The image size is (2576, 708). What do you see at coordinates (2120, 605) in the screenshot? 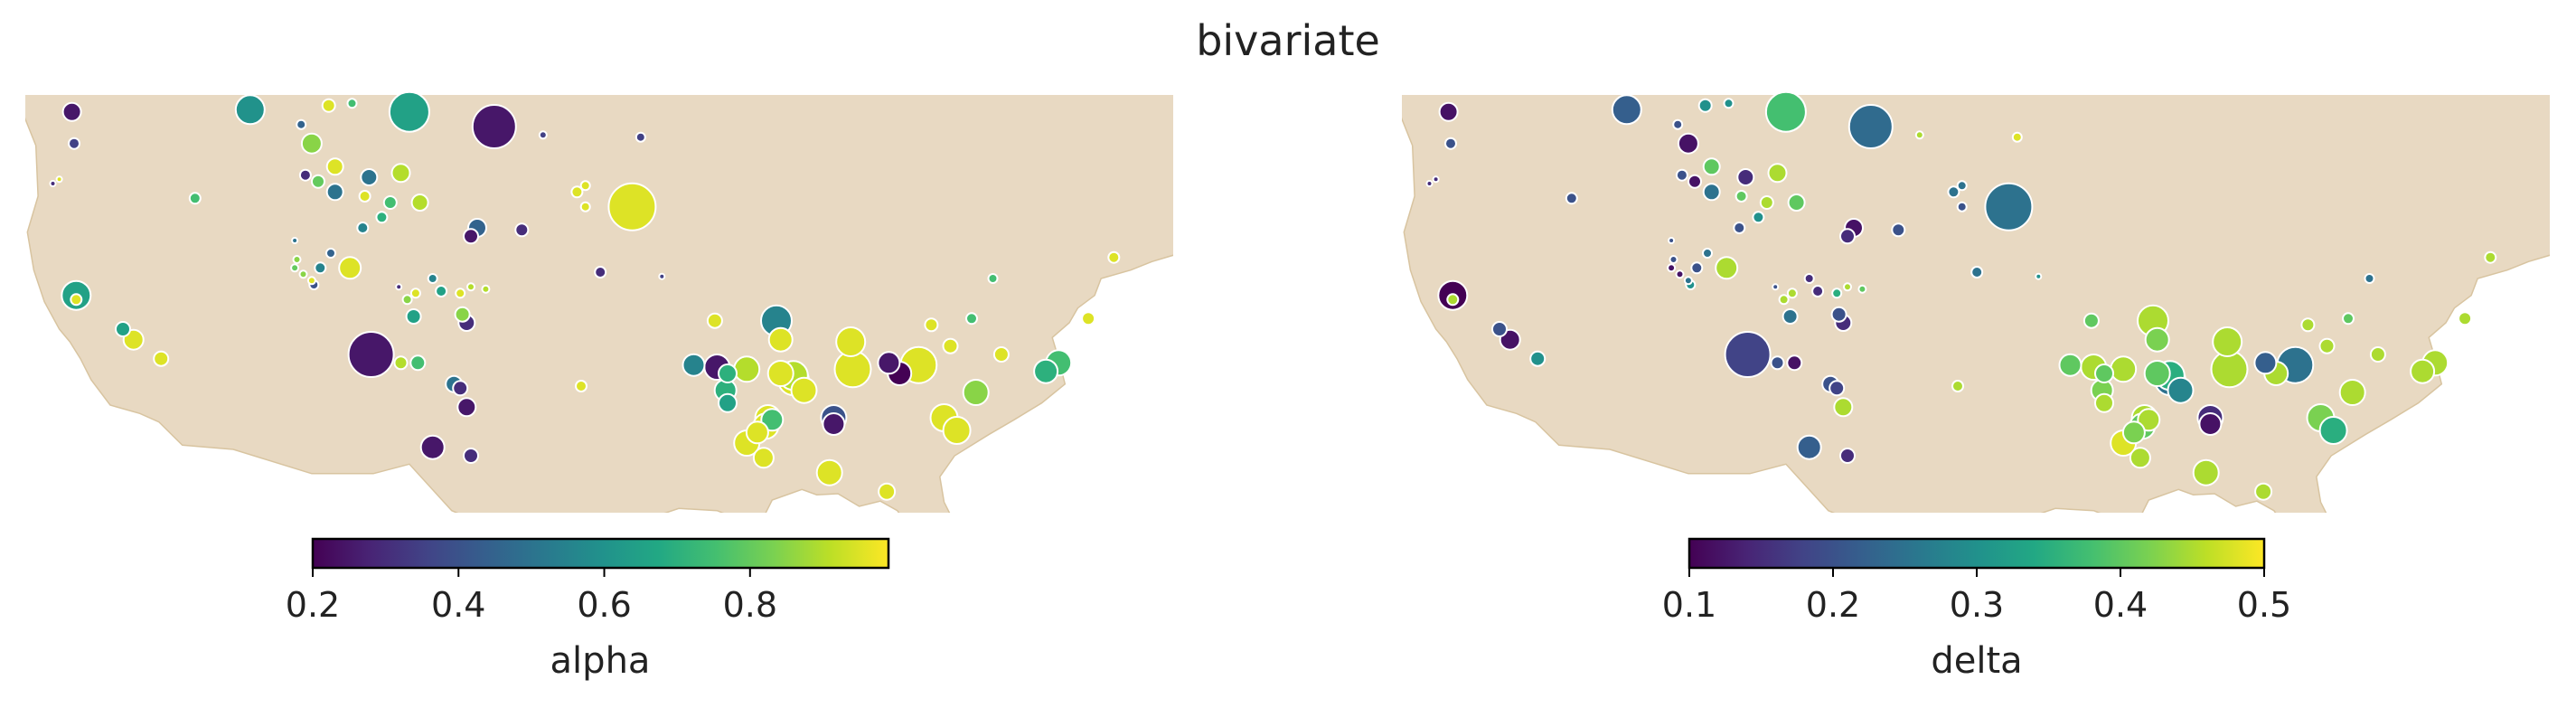
I see `colorbar-tick-label: 0.4` at bounding box center [2120, 605].